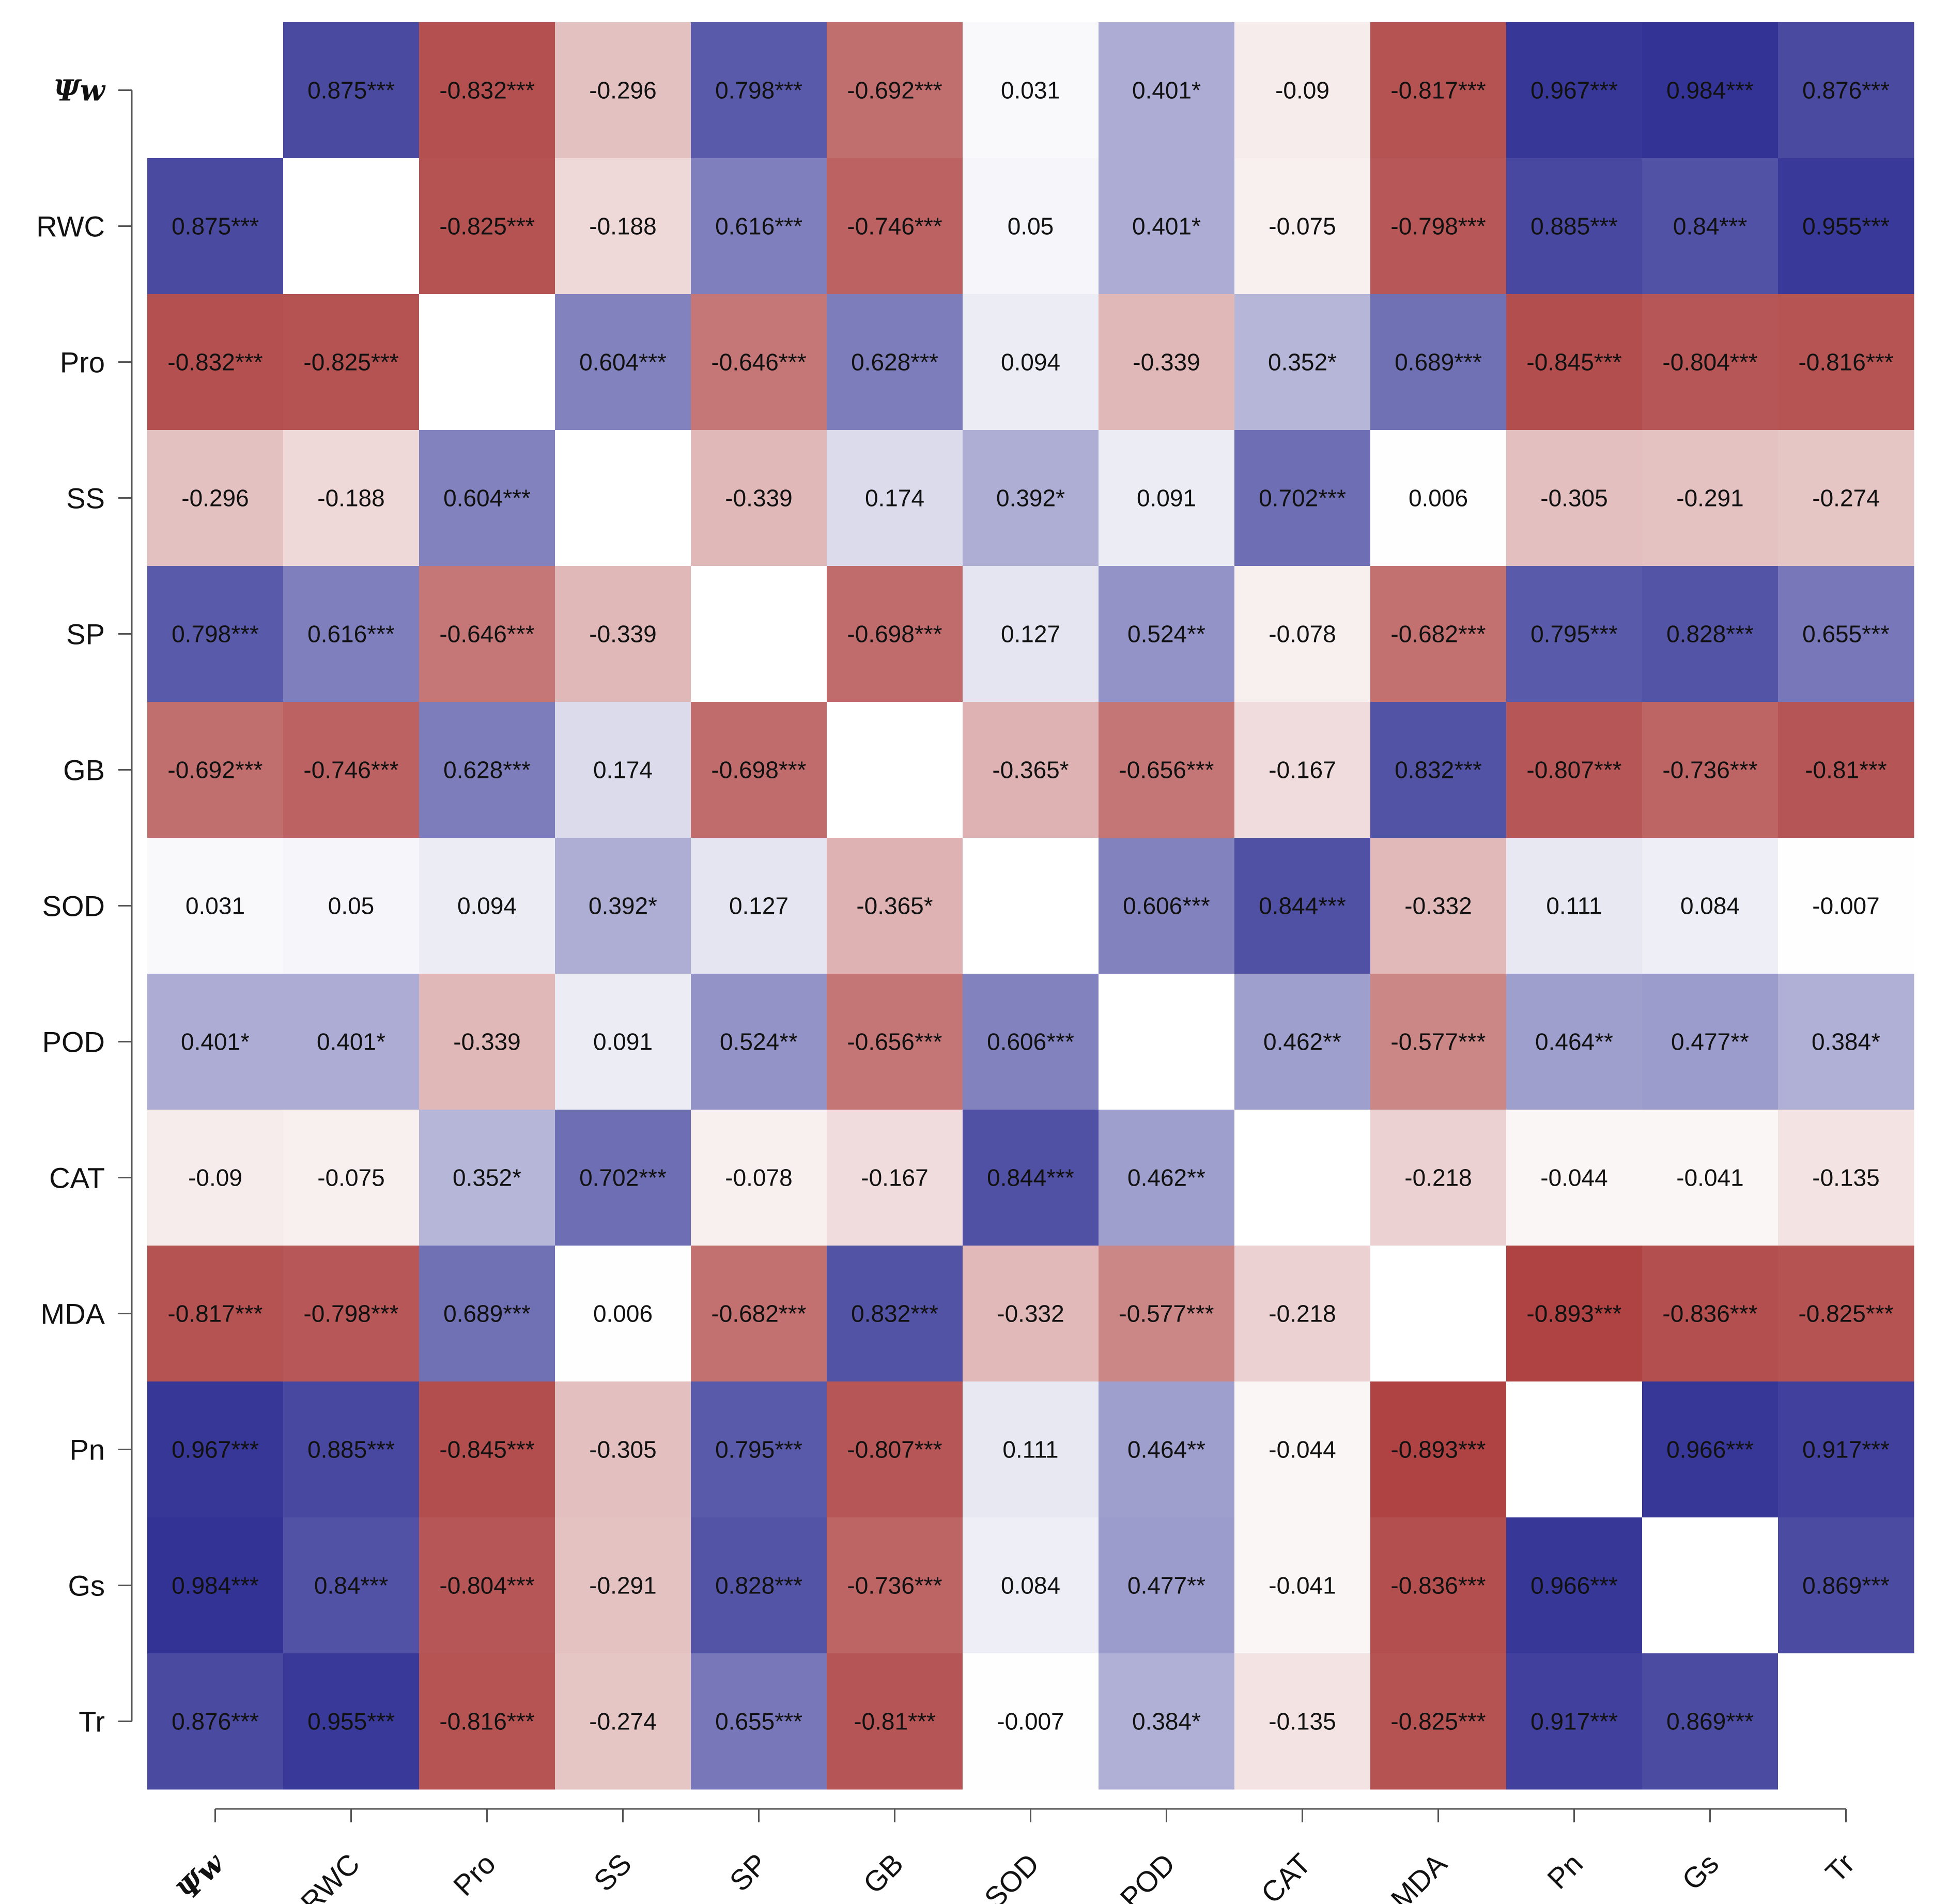  I want to click on cell-value-label: 0.828***, so click(1710, 634).